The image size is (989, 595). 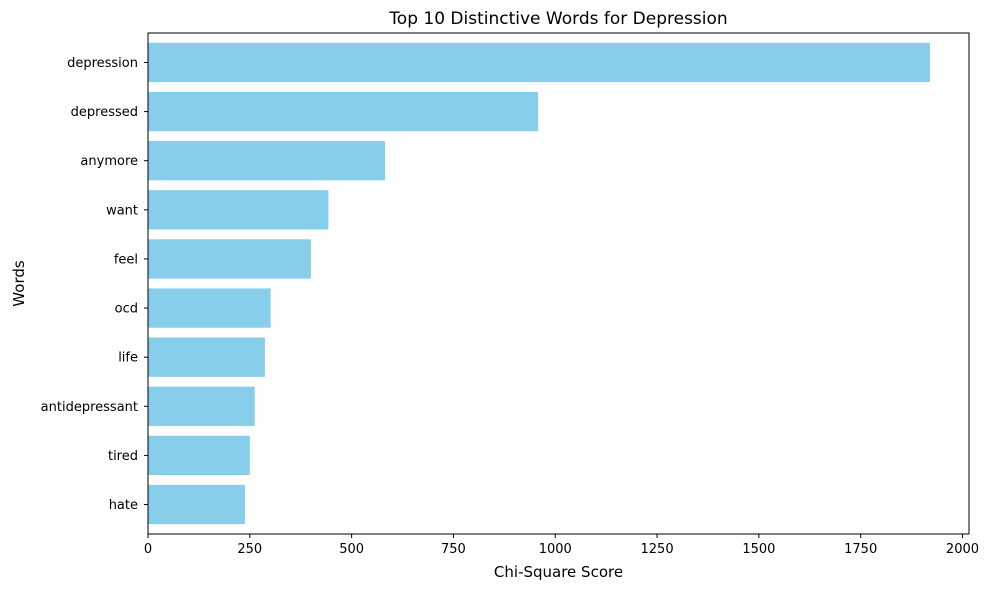 I want to click on x-tick-label: 500, so click(x=351, y=549).